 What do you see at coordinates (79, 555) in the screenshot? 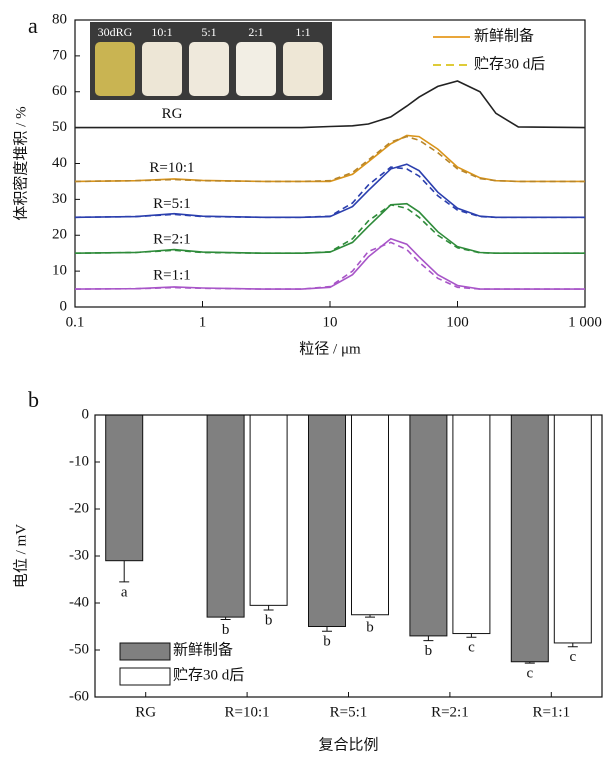
I see `y-tick-label: -30` at bounding box center [79, 555].